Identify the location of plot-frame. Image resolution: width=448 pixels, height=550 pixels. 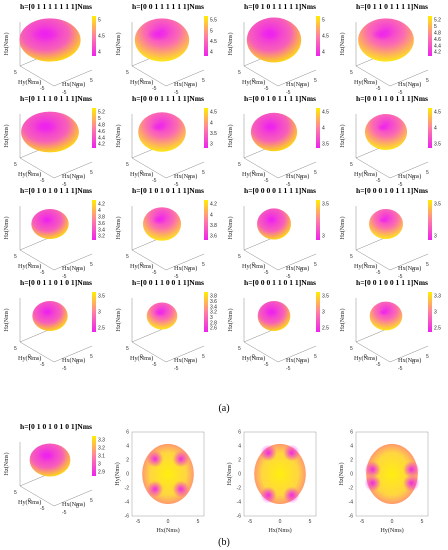
(280, 474).